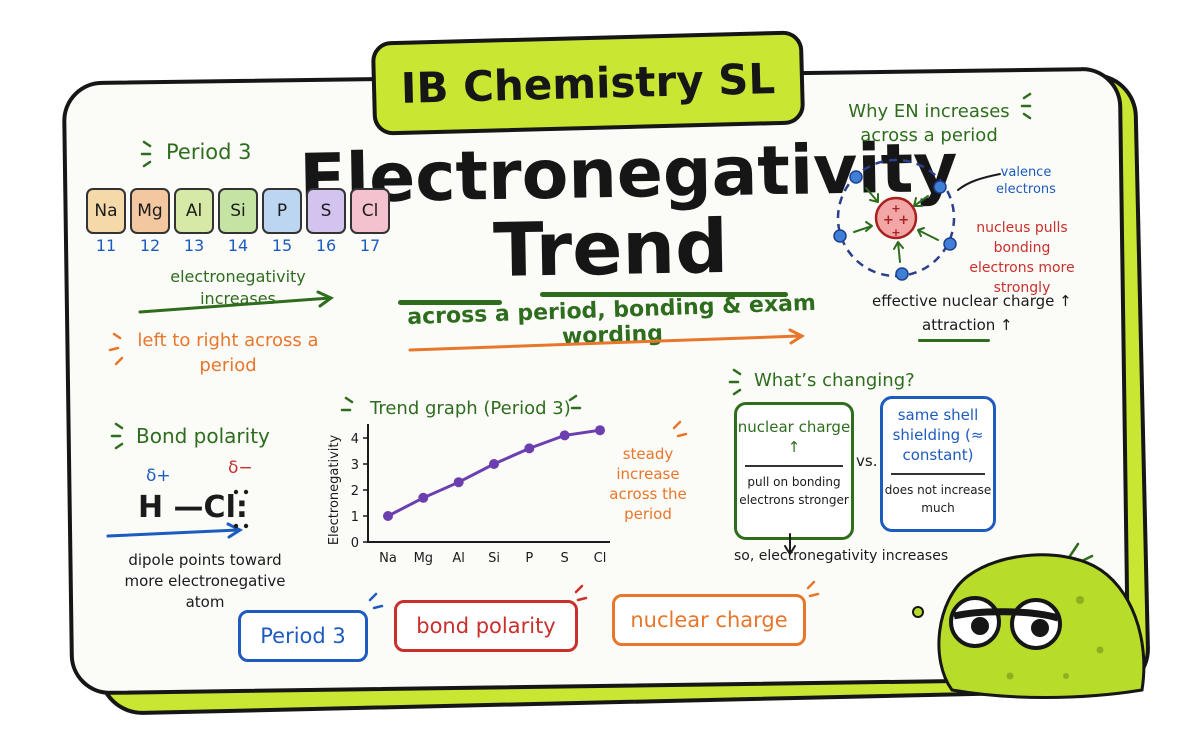  I want to click on element-tile: Al, so click(194, 211).